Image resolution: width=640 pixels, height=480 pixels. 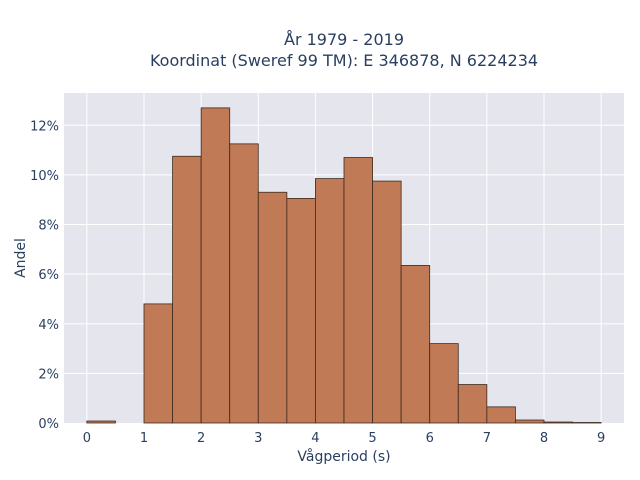 I want to click on x-tick-label: 0, so click(x=87, y=438).